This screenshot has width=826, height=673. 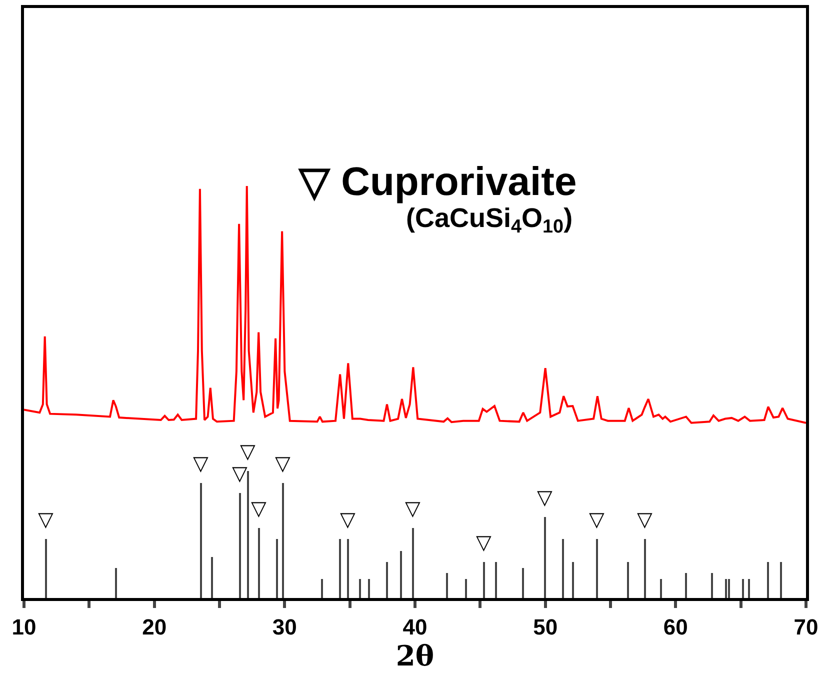 What do you see at coordinates (806, 627) in the screenshot?
I see `x-tick-label: 70` at bounding box center [806, 627].